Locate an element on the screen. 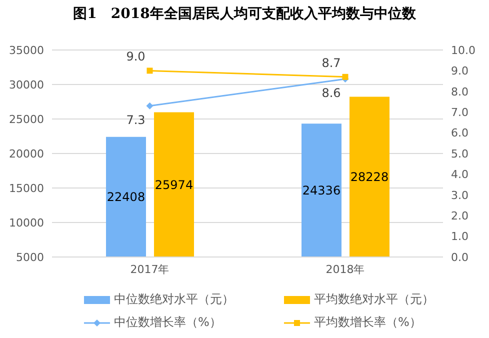  y2-tick-label: 8.0 is located at coordinates (459, 91).